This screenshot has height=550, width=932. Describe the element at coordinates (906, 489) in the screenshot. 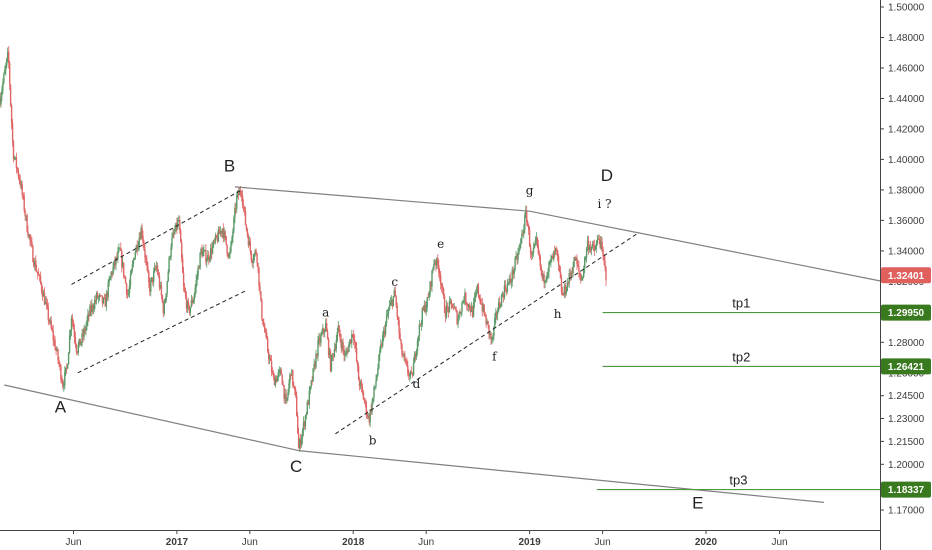

I see `target-price-tag-tp3-bg` at that location.